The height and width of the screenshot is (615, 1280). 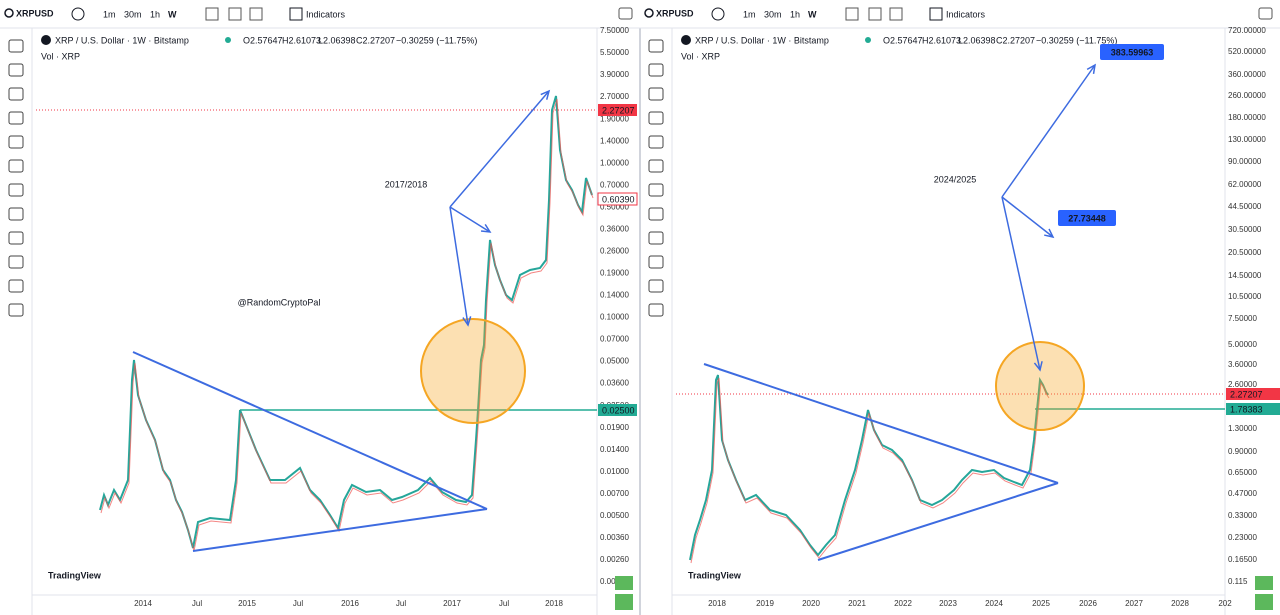 What do you see at coordinates (1247, 117) in the screenshot?
I see `price-scale-label: 180.00000` at bounding box center [1247, 117].